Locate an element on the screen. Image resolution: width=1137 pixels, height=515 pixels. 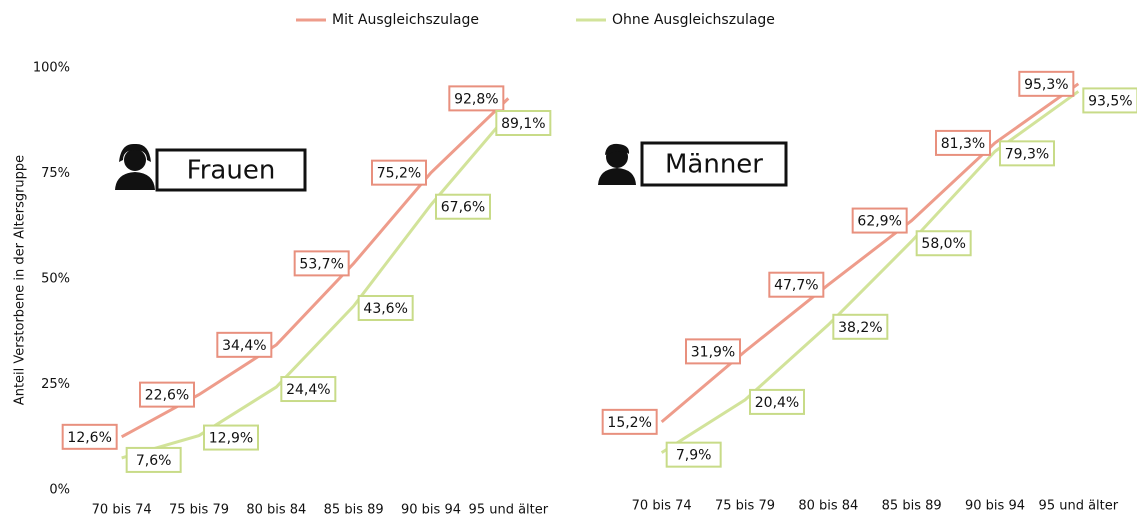
data-label: 47,7% is located at coordinates (796, 286).